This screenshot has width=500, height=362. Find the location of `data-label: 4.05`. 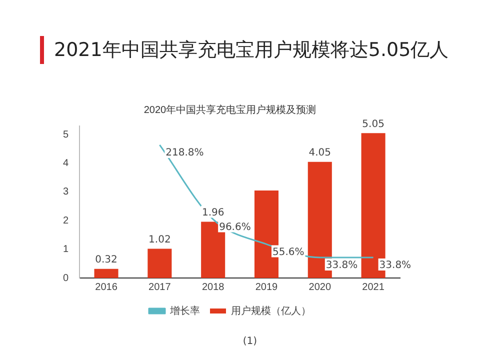

data-label: 4.05 is located at coordinates (320, 152).